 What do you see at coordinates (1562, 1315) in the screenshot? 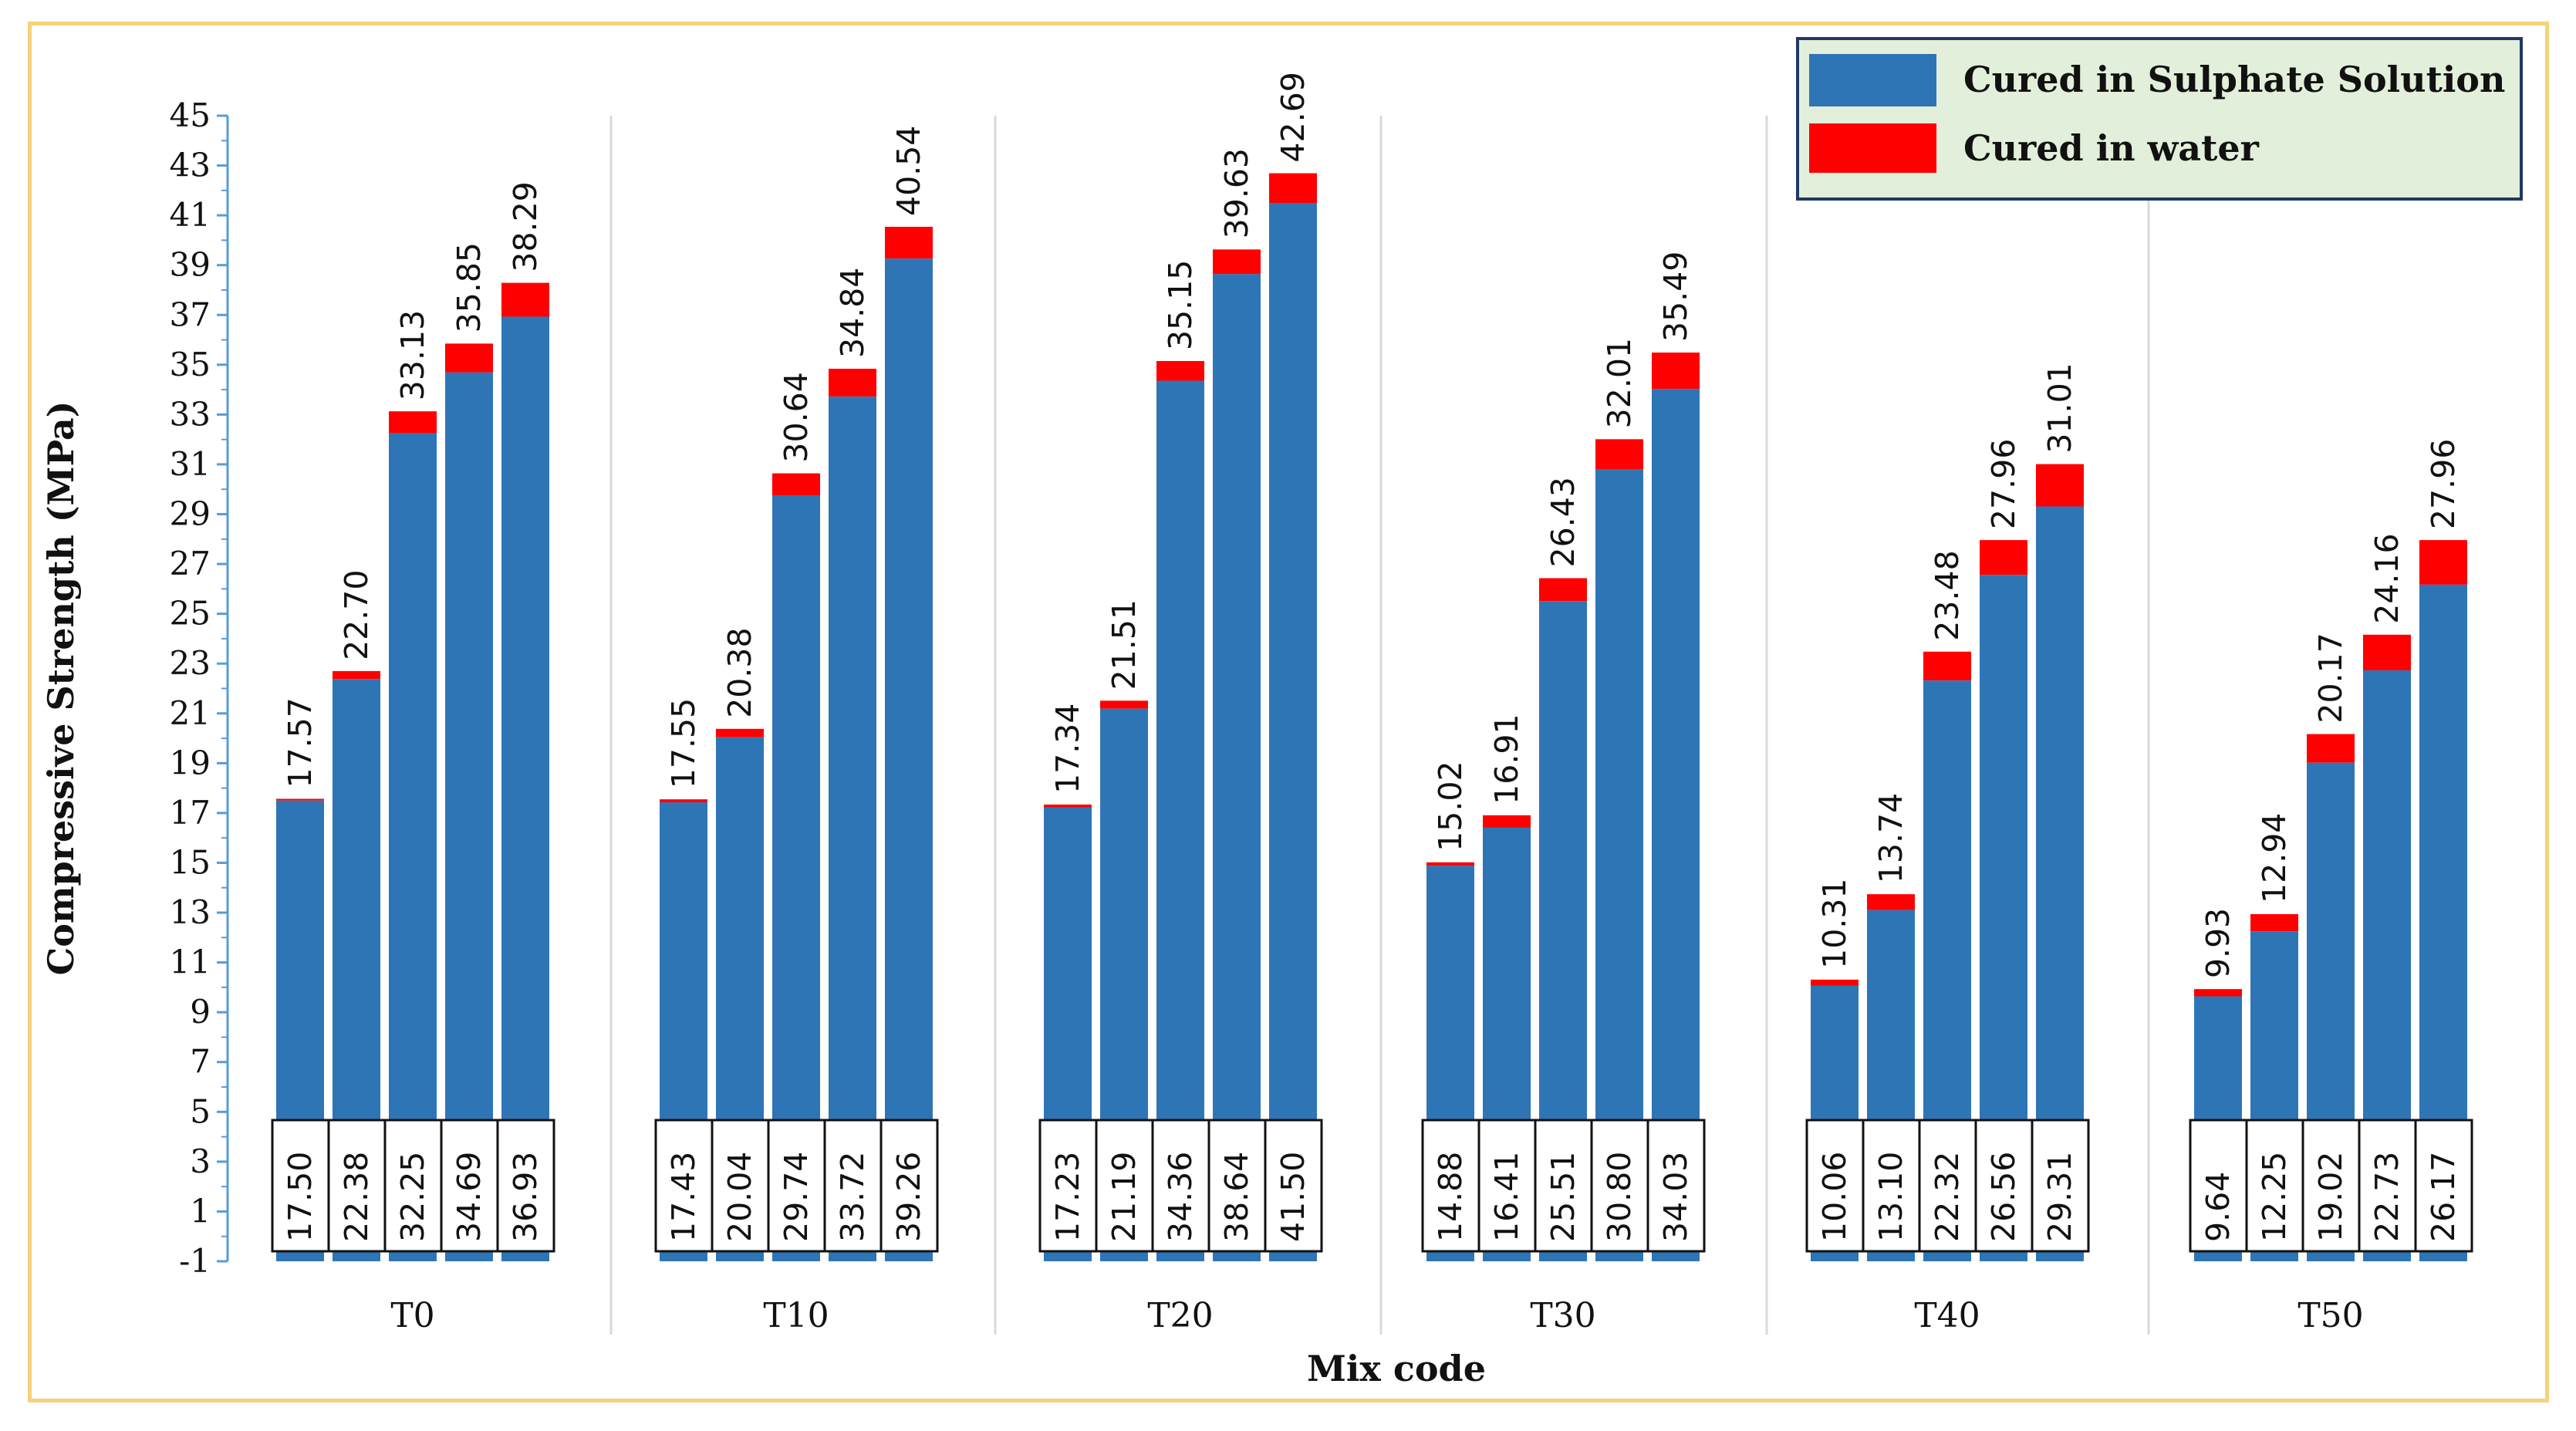
I see `x-category-label: T30` at bounding box center [1562, 1315].